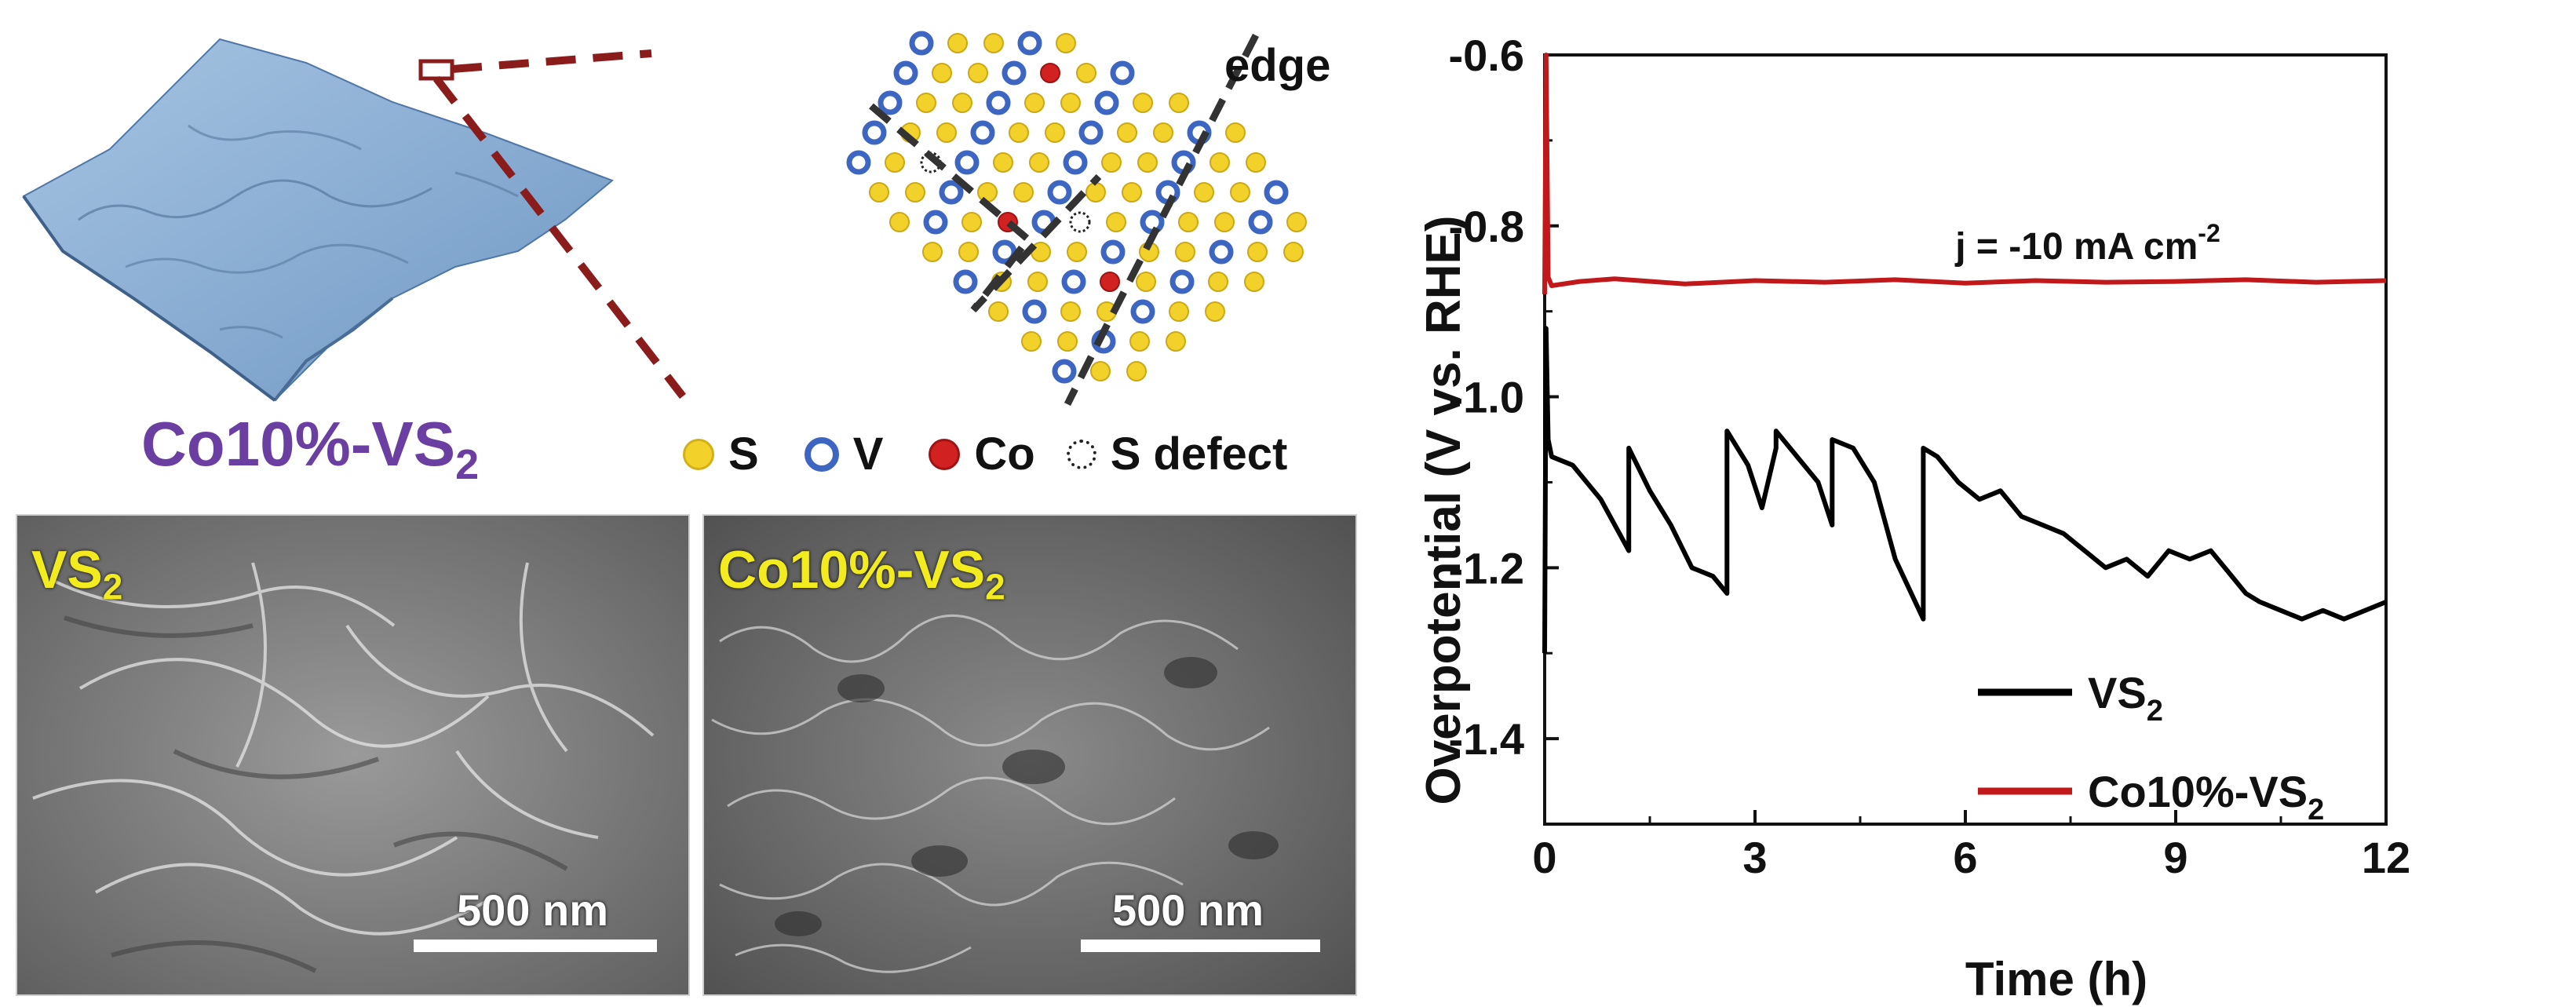  What do you see at coordinates (67, 570) in the screenshot?
I see `sem-label-vs2-main: VS` at bounding box center [67, 570].